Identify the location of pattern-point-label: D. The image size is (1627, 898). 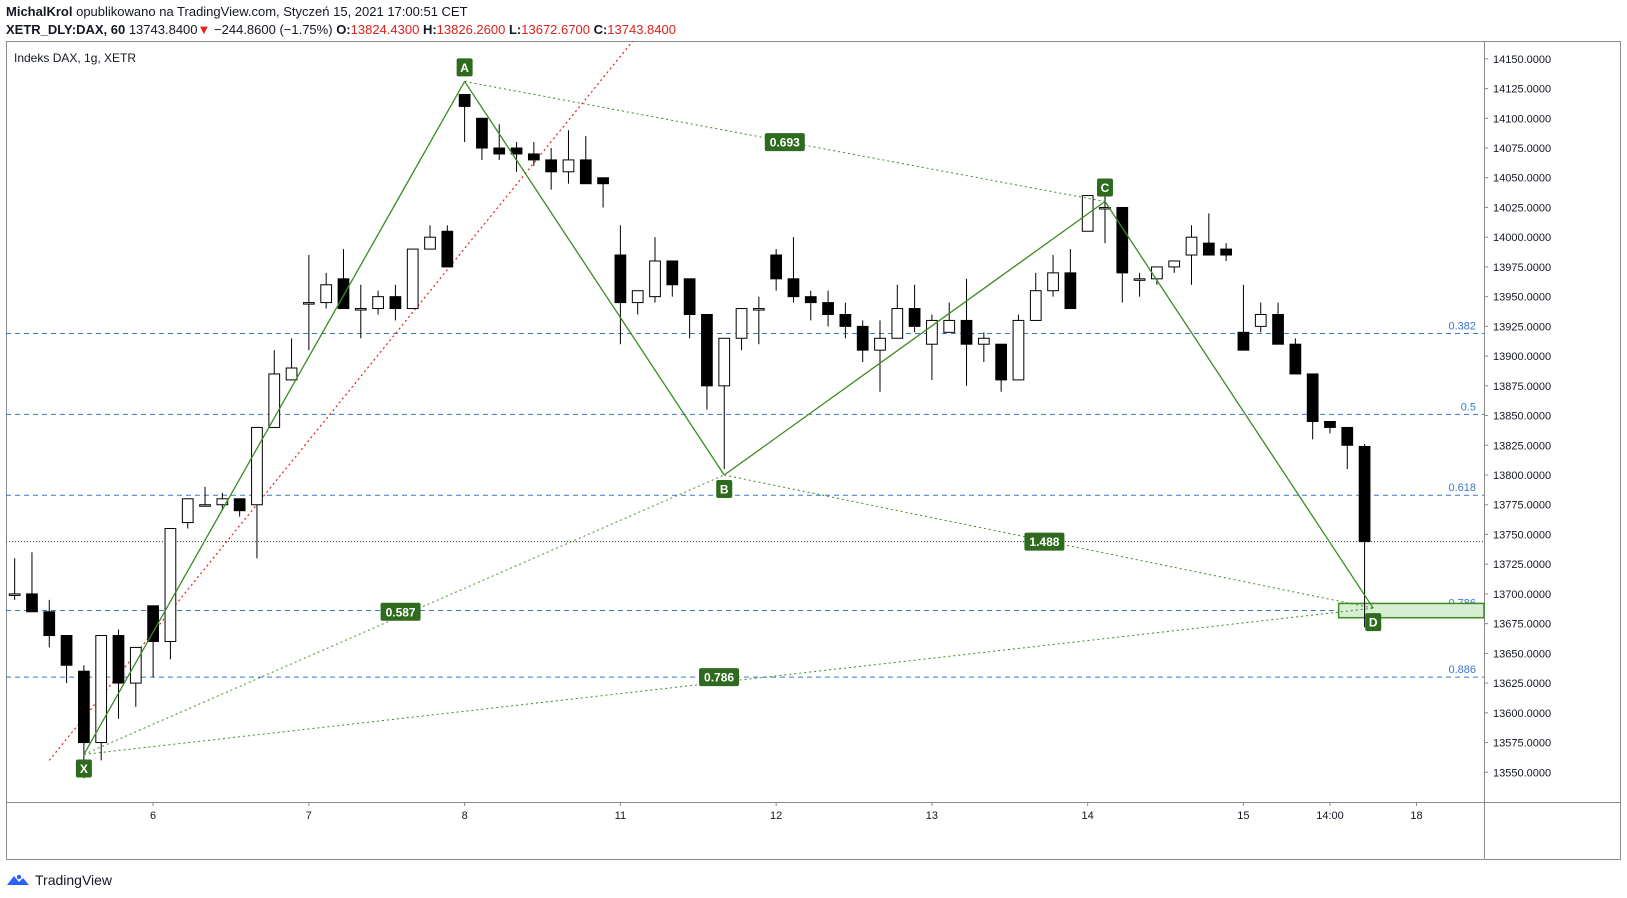
(1373, 623).